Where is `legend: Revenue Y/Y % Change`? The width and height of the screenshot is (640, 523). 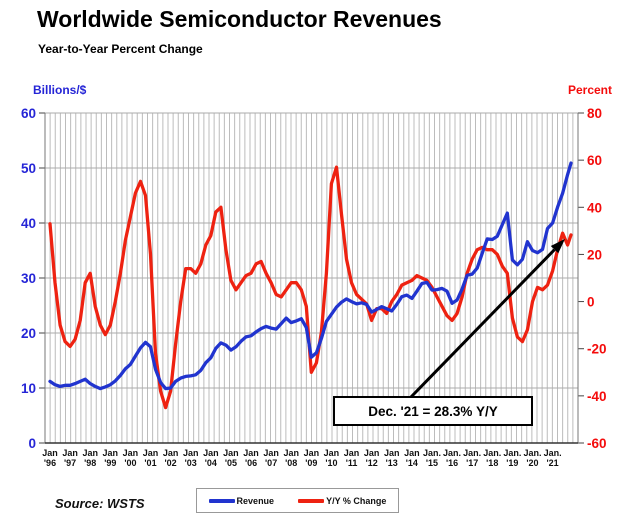
legend: Revenue Y/Y % Change is located at coordinates (297, 500).